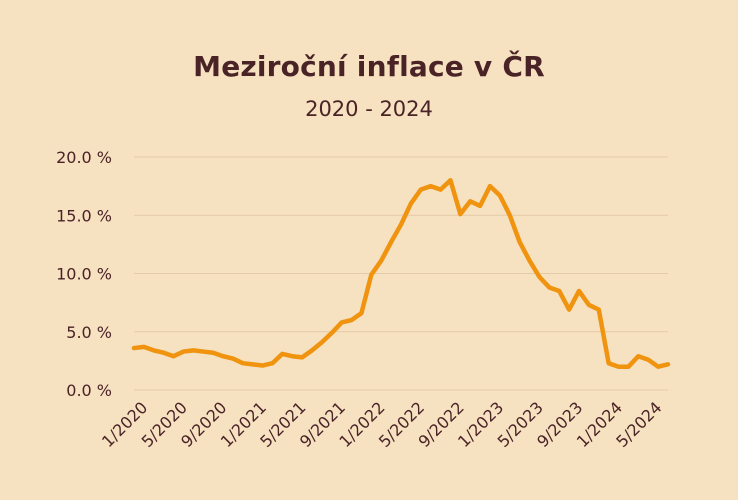 The image size is (738, 500). I want to click on chart-title: Meziroční inflace v ČR, so click(369, 66).